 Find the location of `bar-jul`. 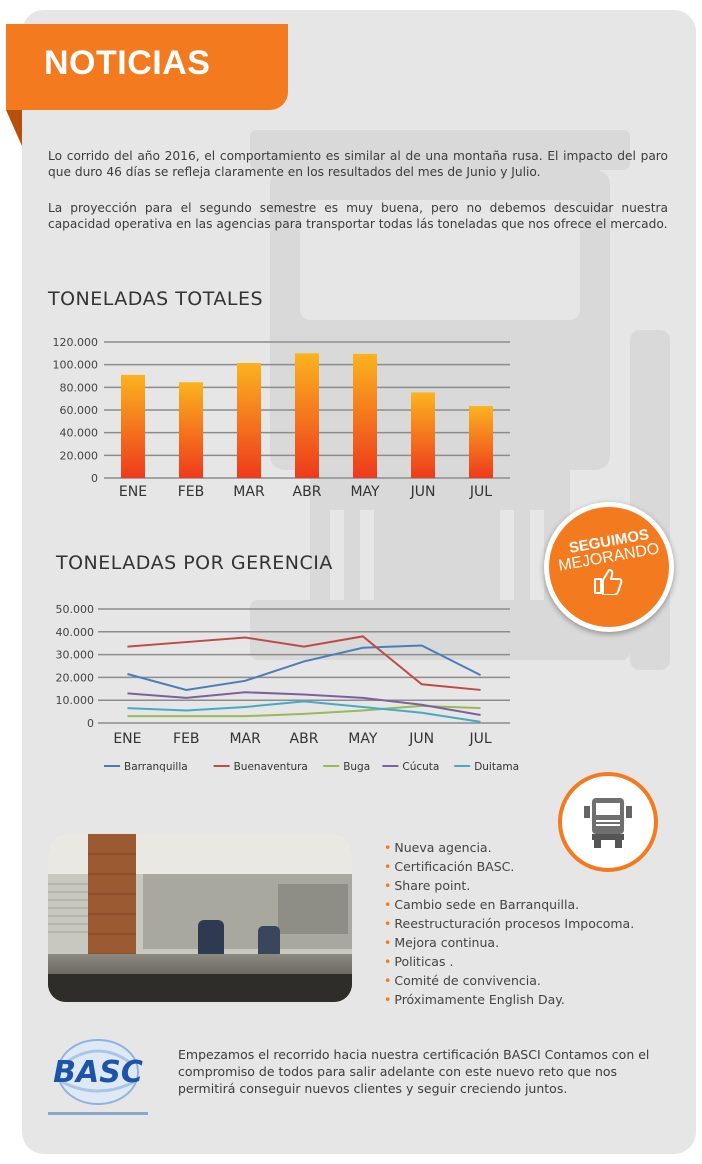

bar-jul is located at coordinates (481, 442).